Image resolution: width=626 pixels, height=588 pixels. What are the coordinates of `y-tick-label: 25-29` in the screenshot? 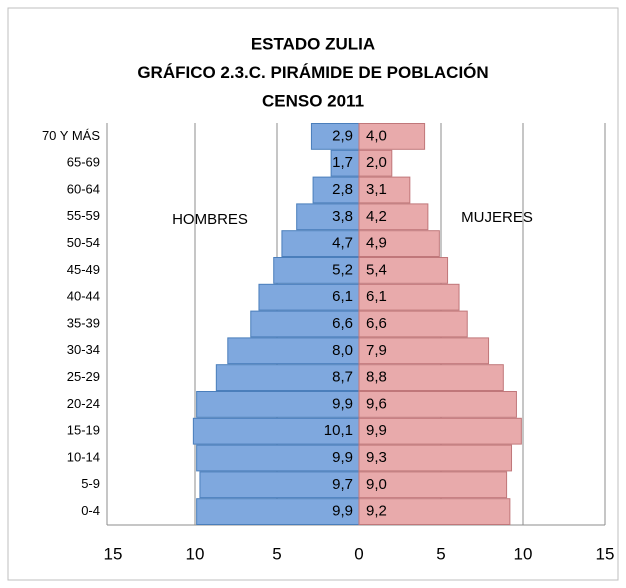 It's located at (83, 376).